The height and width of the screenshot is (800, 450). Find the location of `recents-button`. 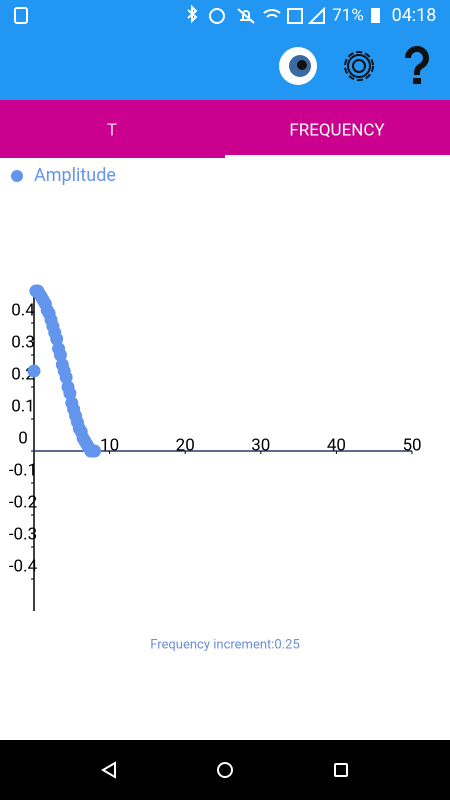

recents-button is located at coordinates (341, 770).